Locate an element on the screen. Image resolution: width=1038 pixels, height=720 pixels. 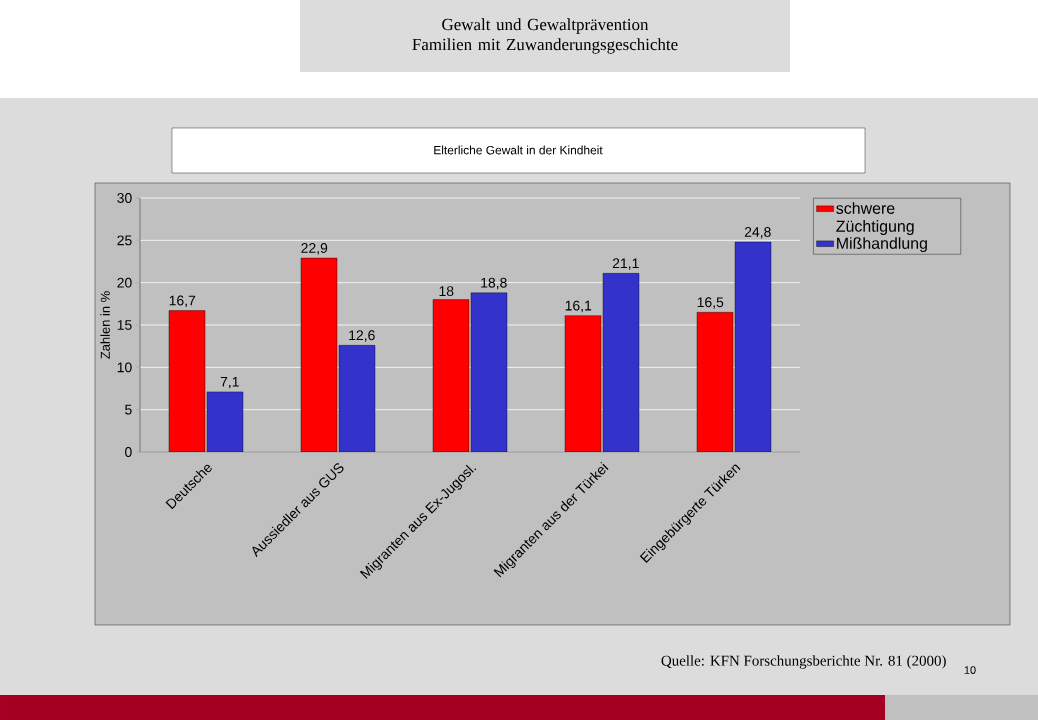
text: Gewalt und Gewaltprävention Familien mit Zuwanderungsgeschichte is located at coordinates (545, 36).